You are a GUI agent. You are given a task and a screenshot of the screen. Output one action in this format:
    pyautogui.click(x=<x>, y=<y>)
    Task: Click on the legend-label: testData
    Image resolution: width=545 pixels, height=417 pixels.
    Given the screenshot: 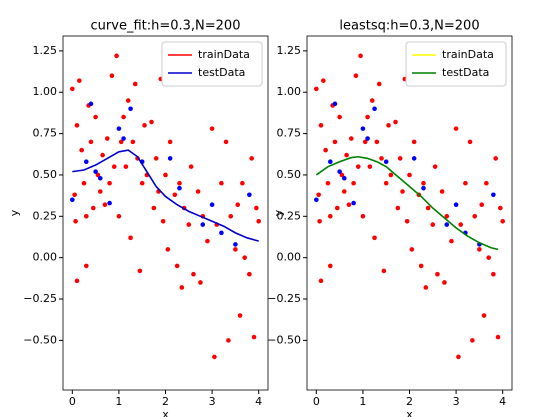 What is the action you would take?
    pyautogui.click(x=221, y=72)
    